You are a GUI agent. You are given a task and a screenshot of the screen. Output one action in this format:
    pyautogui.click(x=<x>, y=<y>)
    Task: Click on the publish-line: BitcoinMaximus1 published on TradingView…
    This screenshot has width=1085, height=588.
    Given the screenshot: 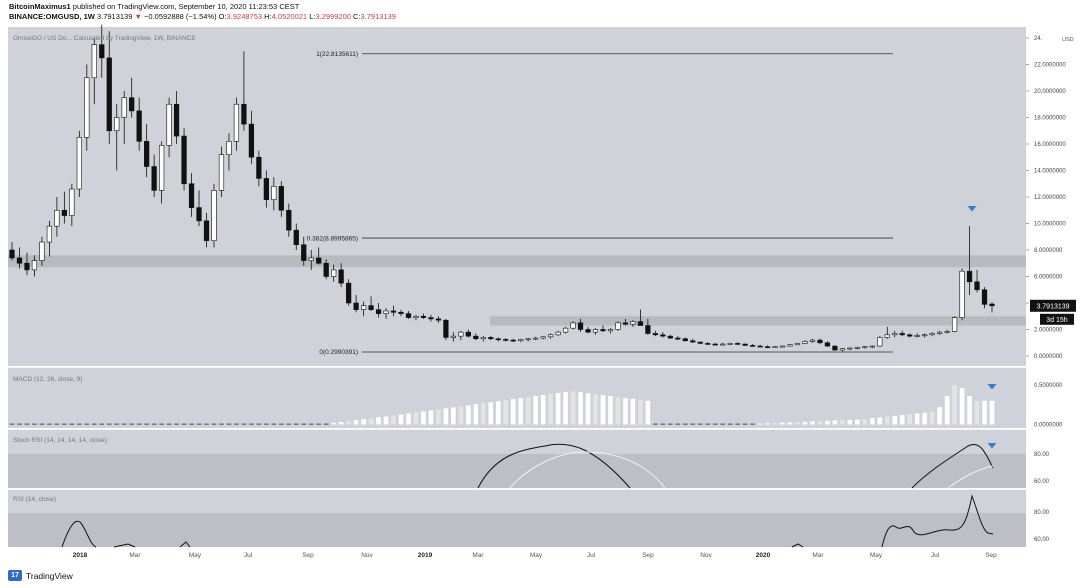 What is the action you would take?
    pyautogui.click(x=154, y=6)
    